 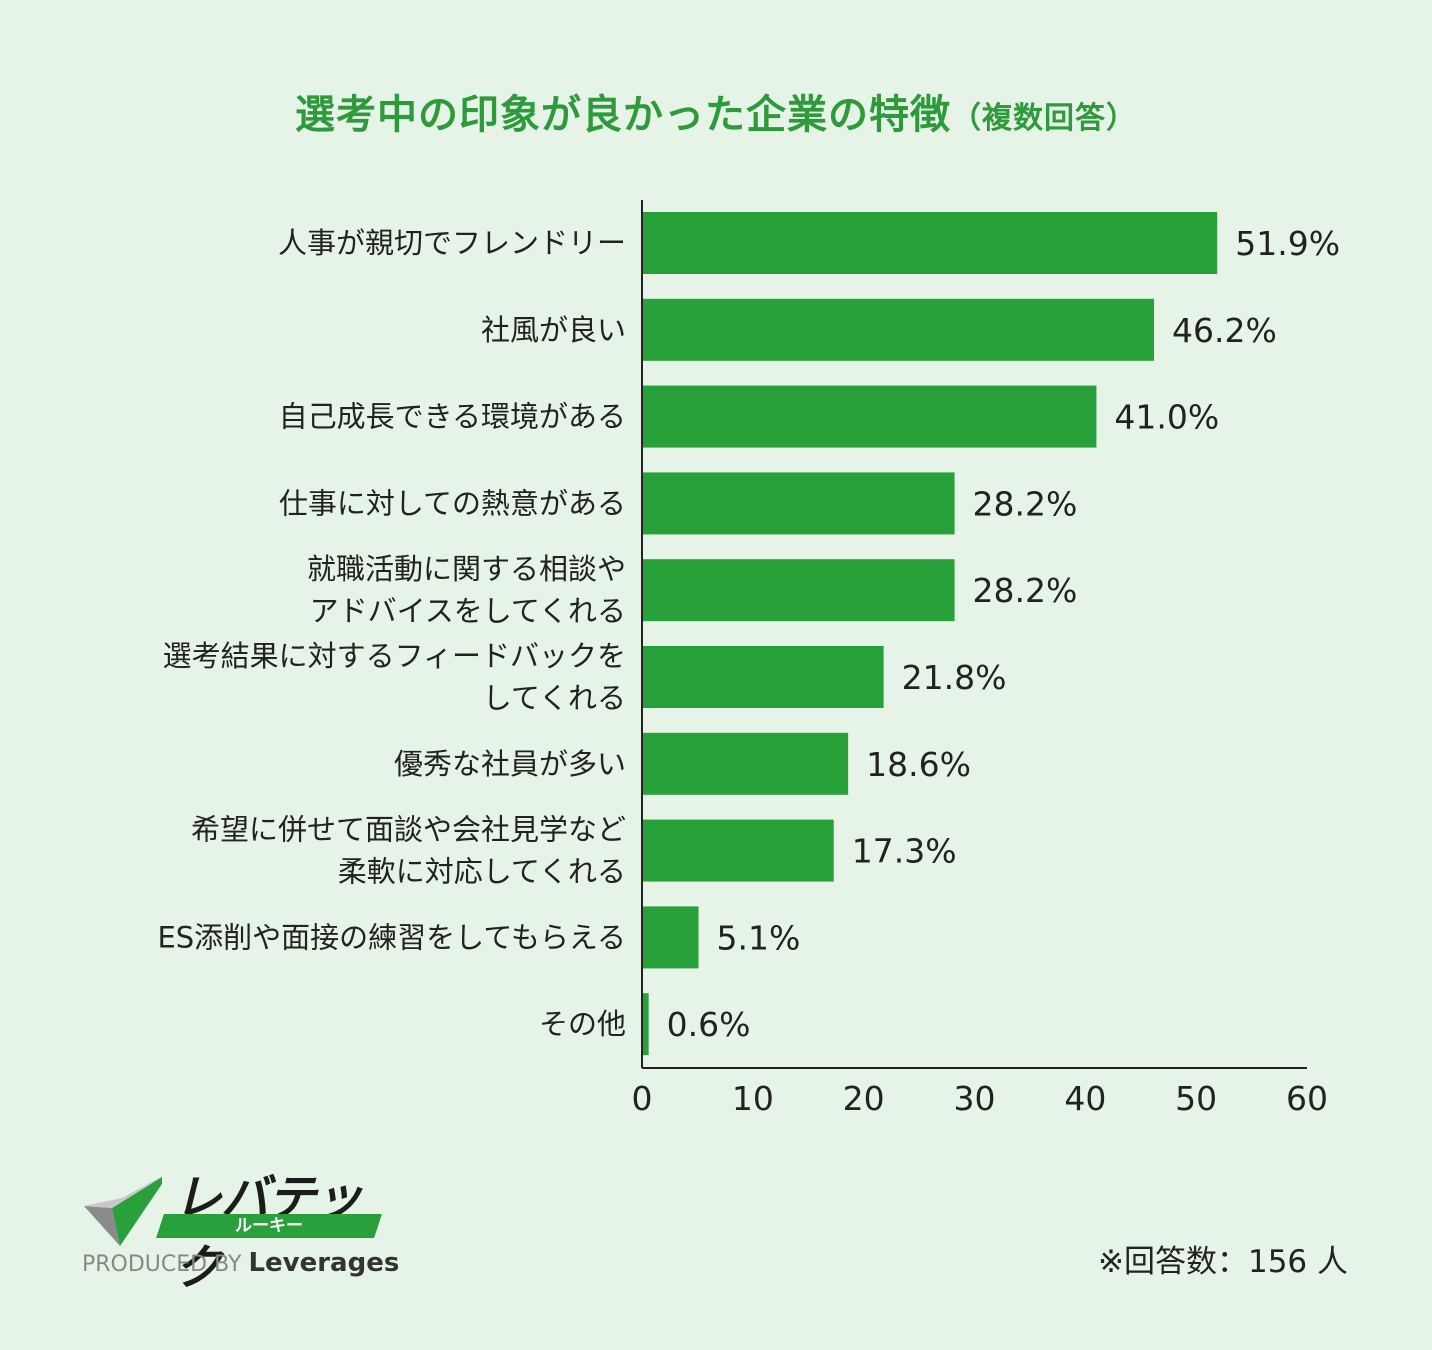 What do you see at coordinates (452, 503) in the screenshot?
I see `category-label: 仕事に対しての熱意がある` at bounding box center [452, 503].